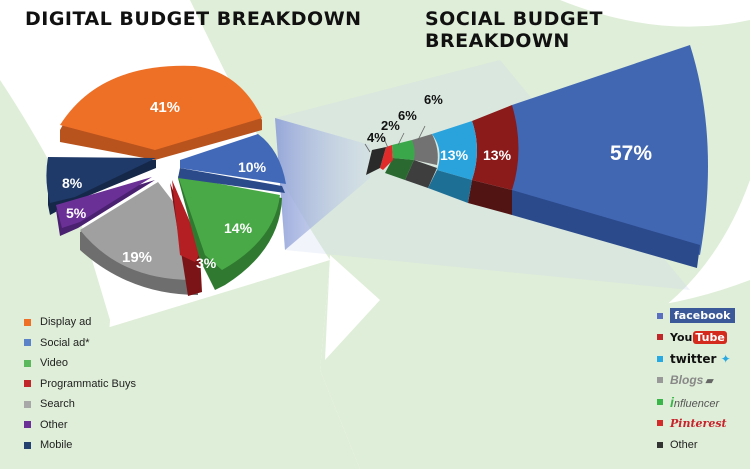 The width and height of the screenshot is (750, 469). I want to click on slice-video, so click(230, 233).